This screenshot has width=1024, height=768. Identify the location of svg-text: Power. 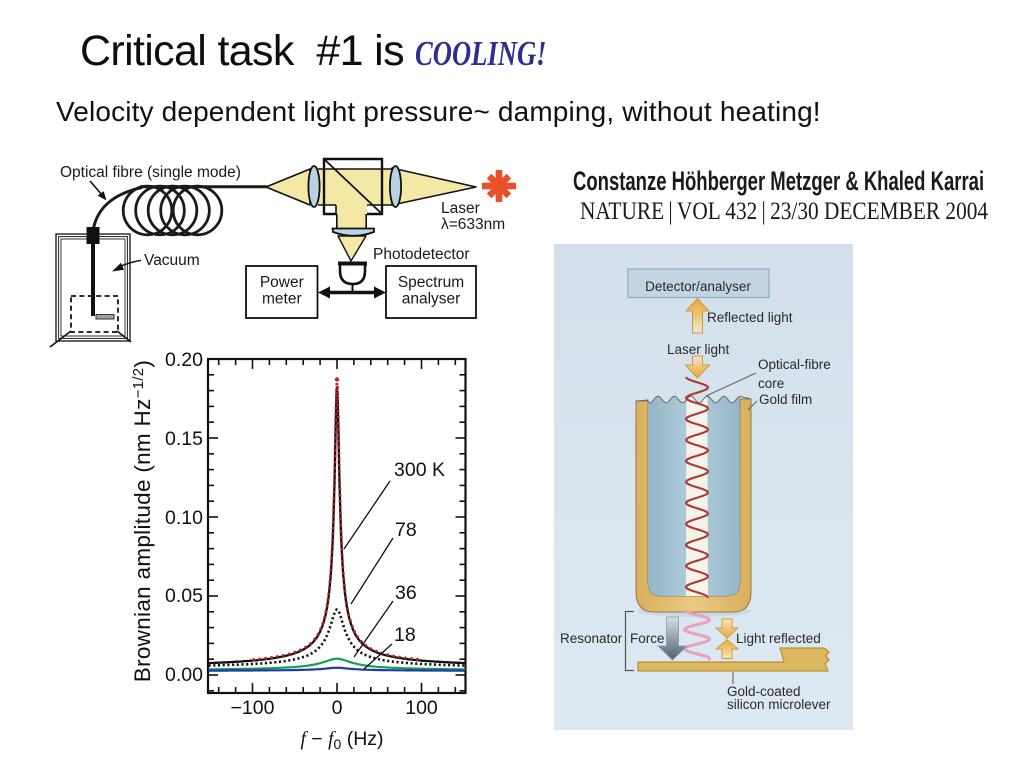
(282, 282).